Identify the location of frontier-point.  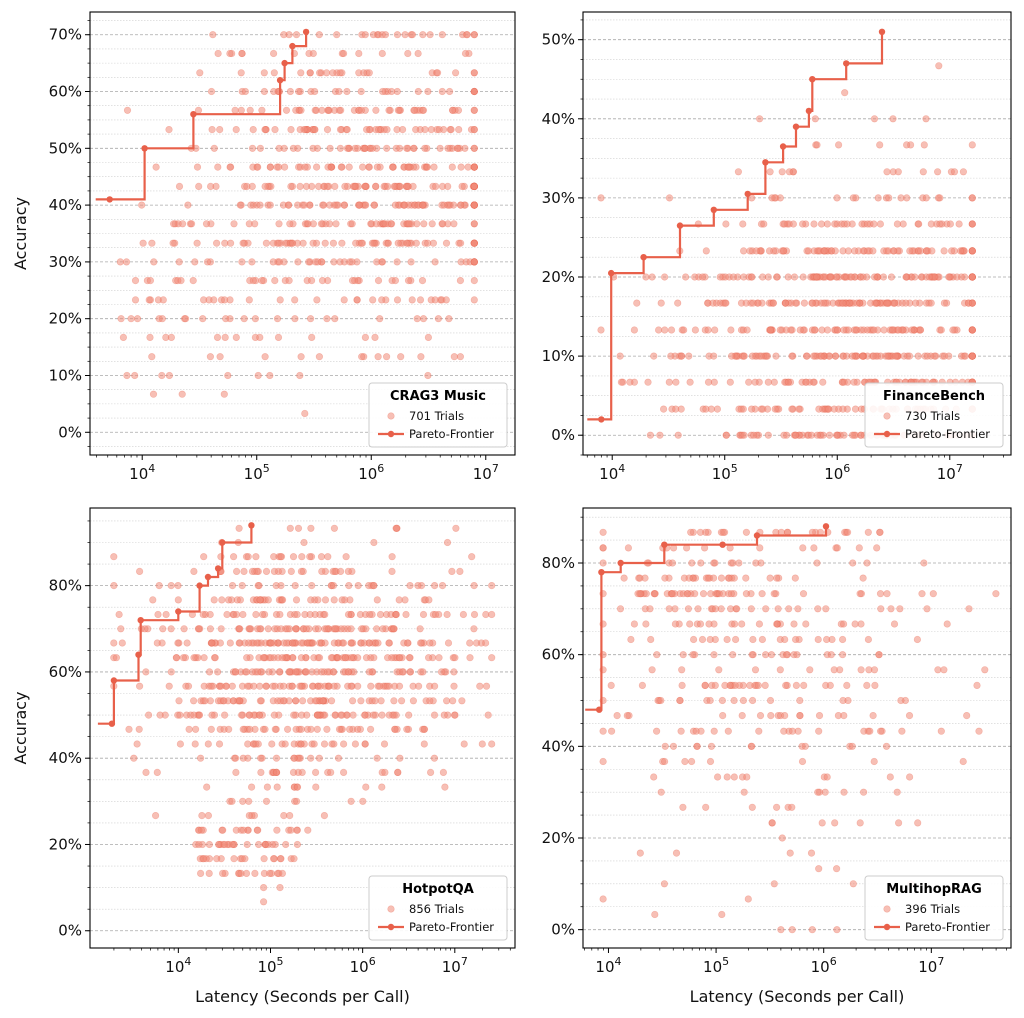
(280, 80).